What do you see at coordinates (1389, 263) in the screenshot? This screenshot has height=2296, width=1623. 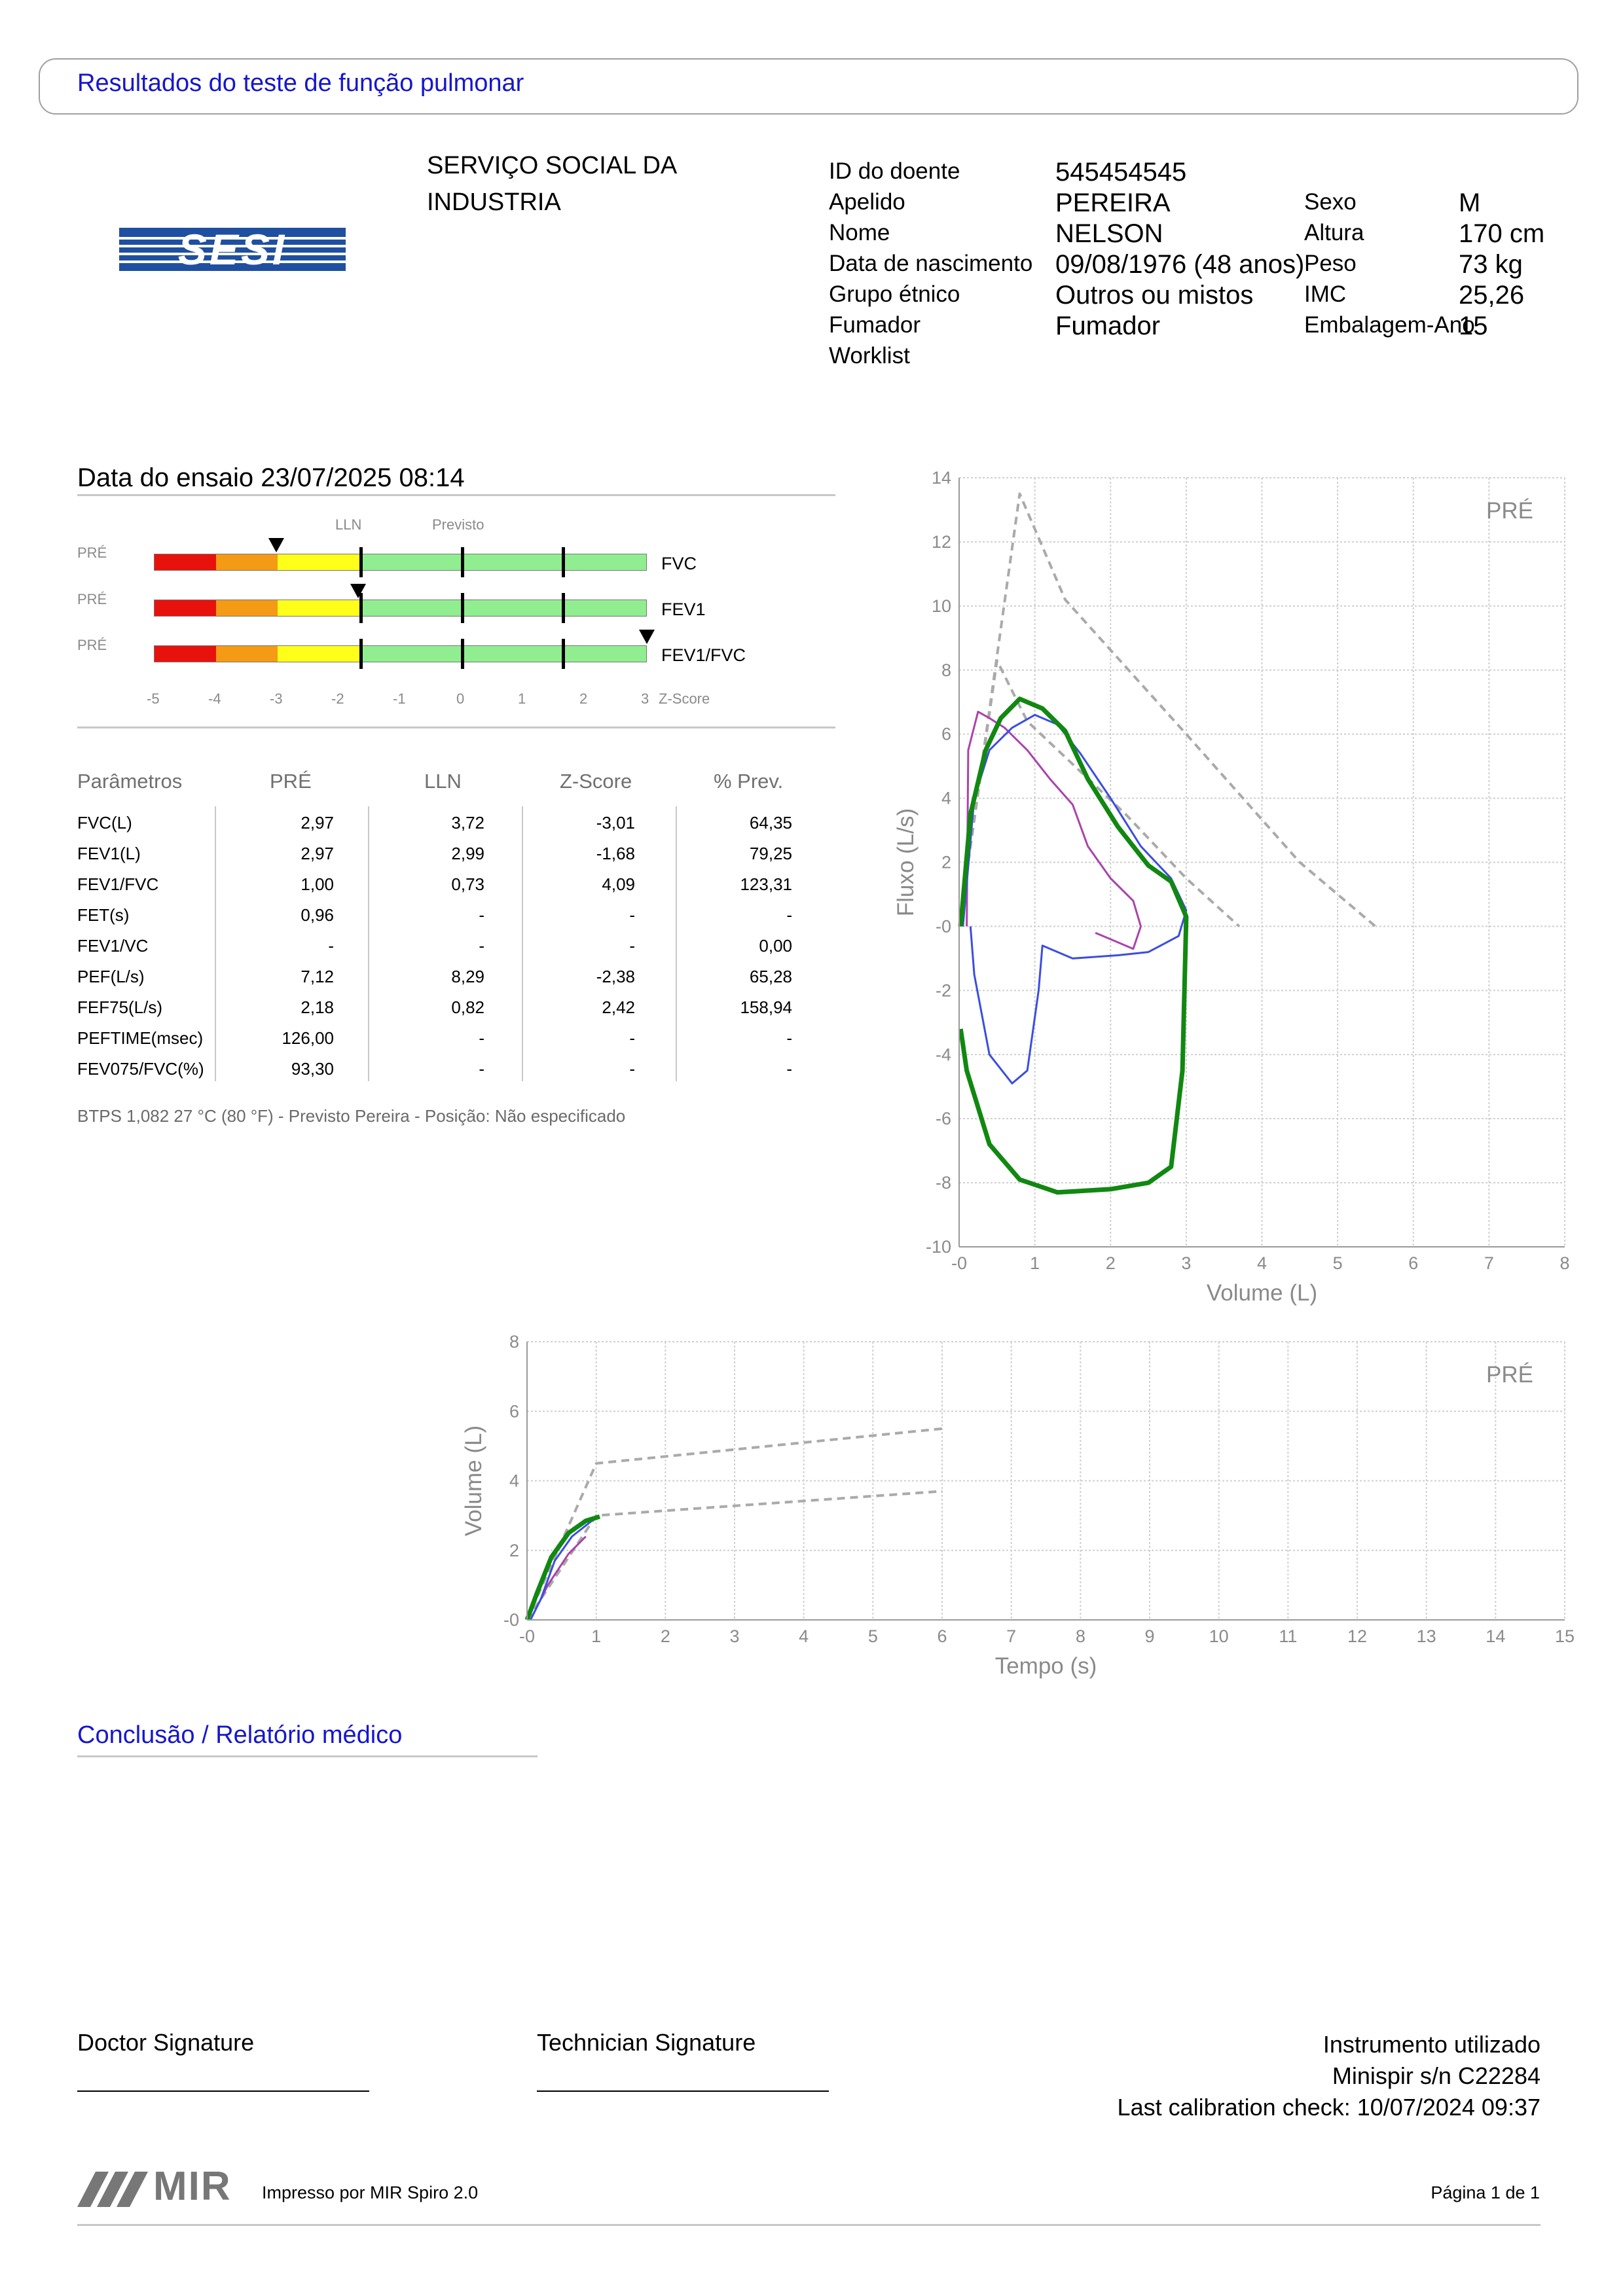 I see `patient-right-labels: Sexo Altura Peso IMC Embalagem-Ano` at bounding box center [1389, 263].